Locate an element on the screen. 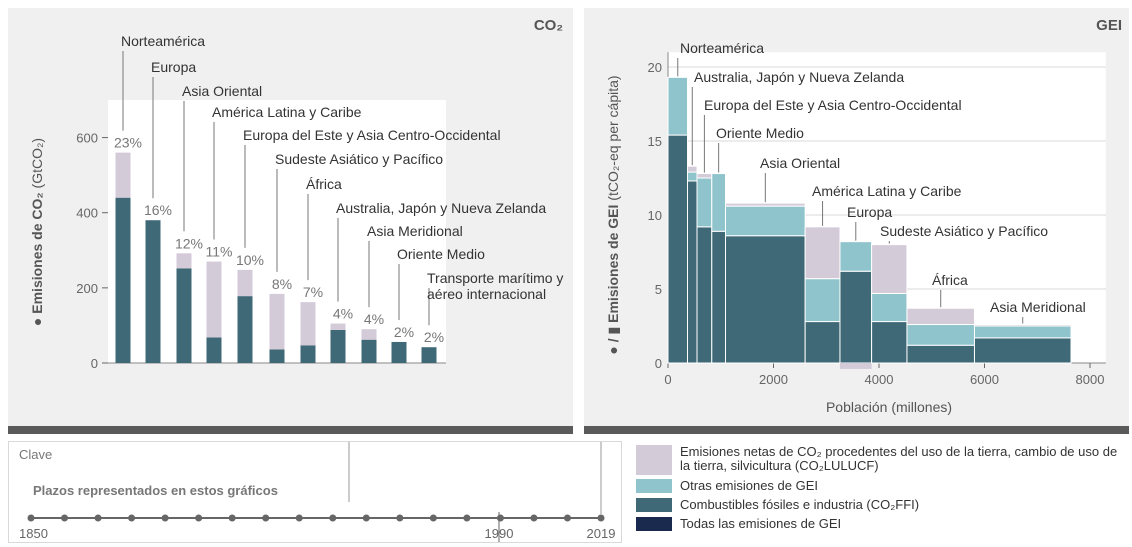 This screenshot has height=547, width=1132. co2-y-tick-label: 400 is located at coordinates (87, 213).